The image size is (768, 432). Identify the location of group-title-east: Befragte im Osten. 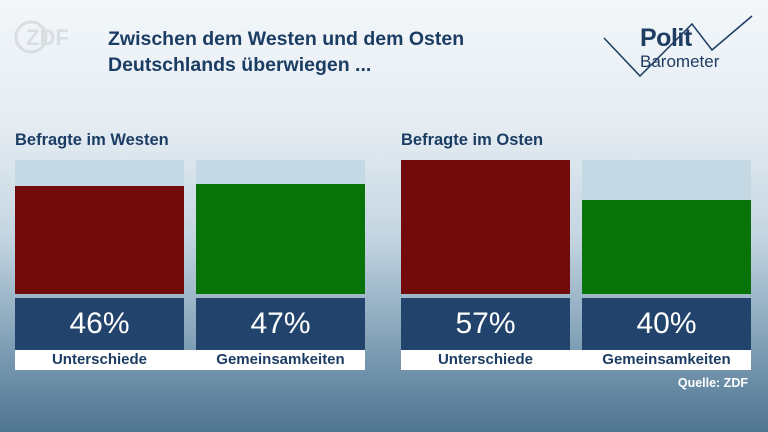
(472, 140).